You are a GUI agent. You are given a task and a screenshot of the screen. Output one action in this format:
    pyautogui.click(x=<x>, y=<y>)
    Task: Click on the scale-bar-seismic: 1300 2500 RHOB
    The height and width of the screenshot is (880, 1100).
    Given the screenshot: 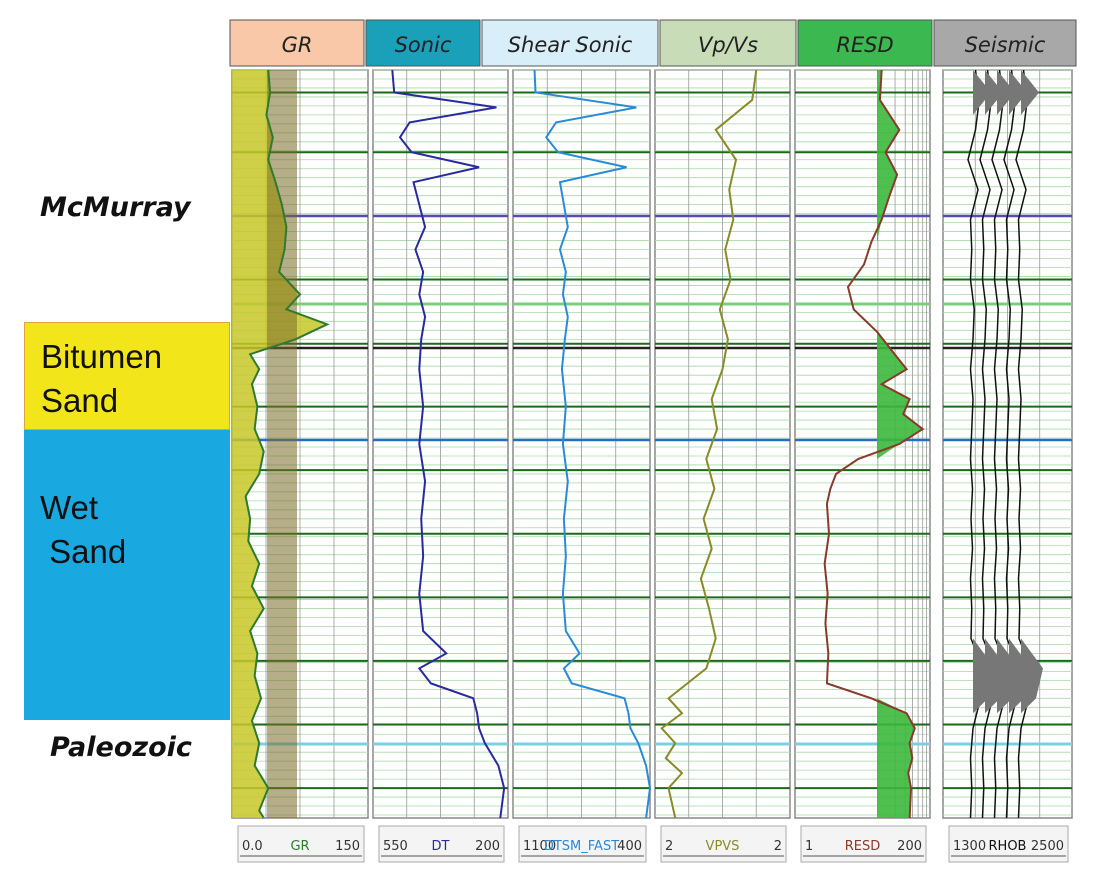 What is the action you would take?
    pyautogui.click(x=1008, y=844)
    